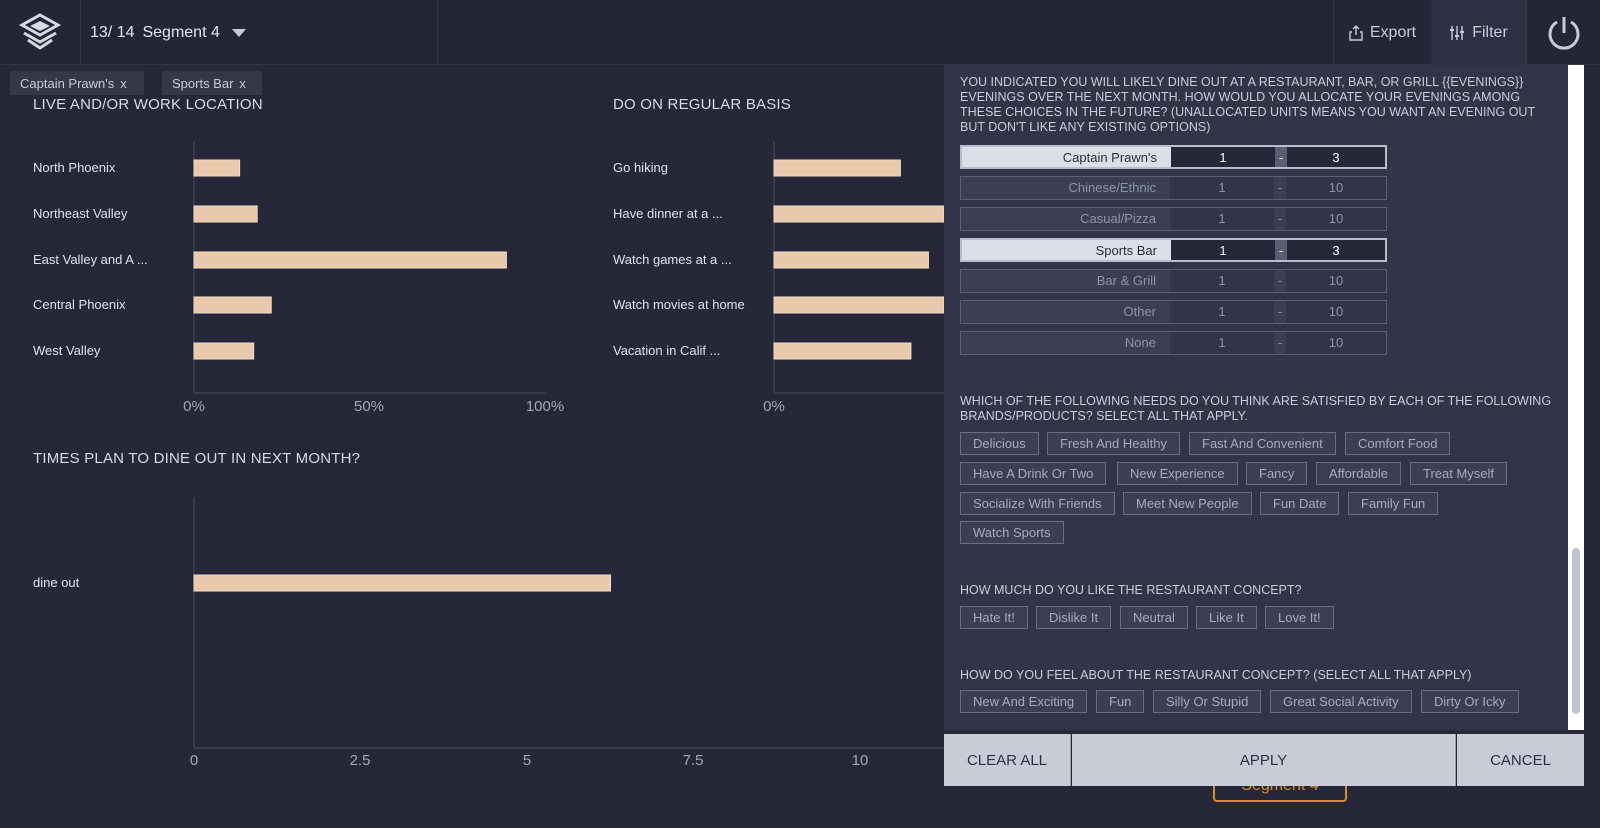 This screenshot has height=828, width=1600. What do you see at coordinates (999, 443) in the screenshot?
I see `option-tag: Delicious` at bounding box center [999, 443].